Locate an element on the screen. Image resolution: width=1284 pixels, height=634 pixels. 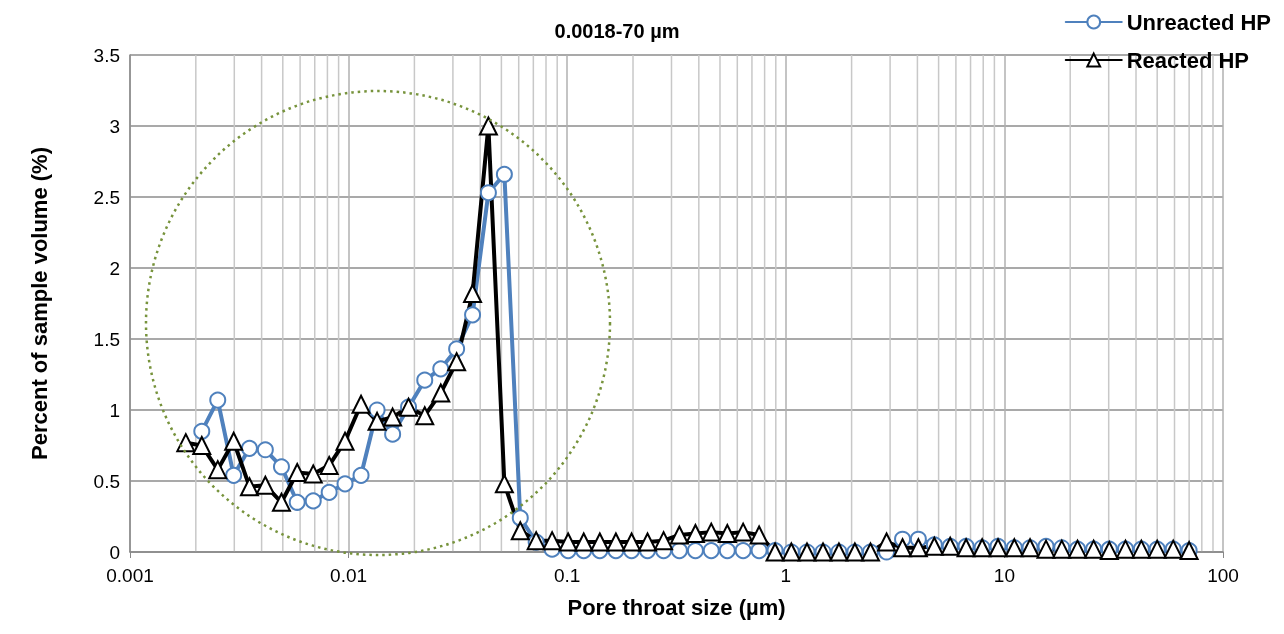
x-tick-label: 1 is located at coordinates (786, 575).